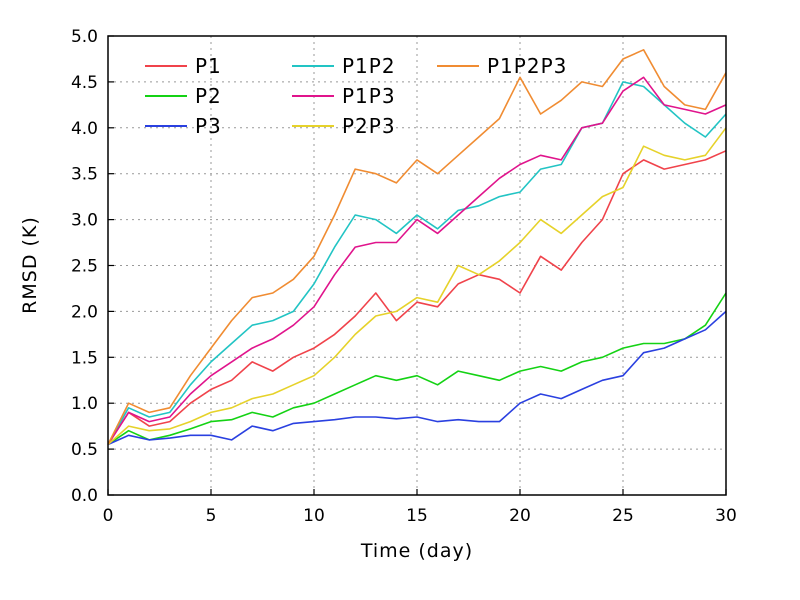 The width and height of the screenshot is (800, 600). Describe the element at coordinates (369, 126) in the screenshot. I see `legend-label: P2P3` at that location.